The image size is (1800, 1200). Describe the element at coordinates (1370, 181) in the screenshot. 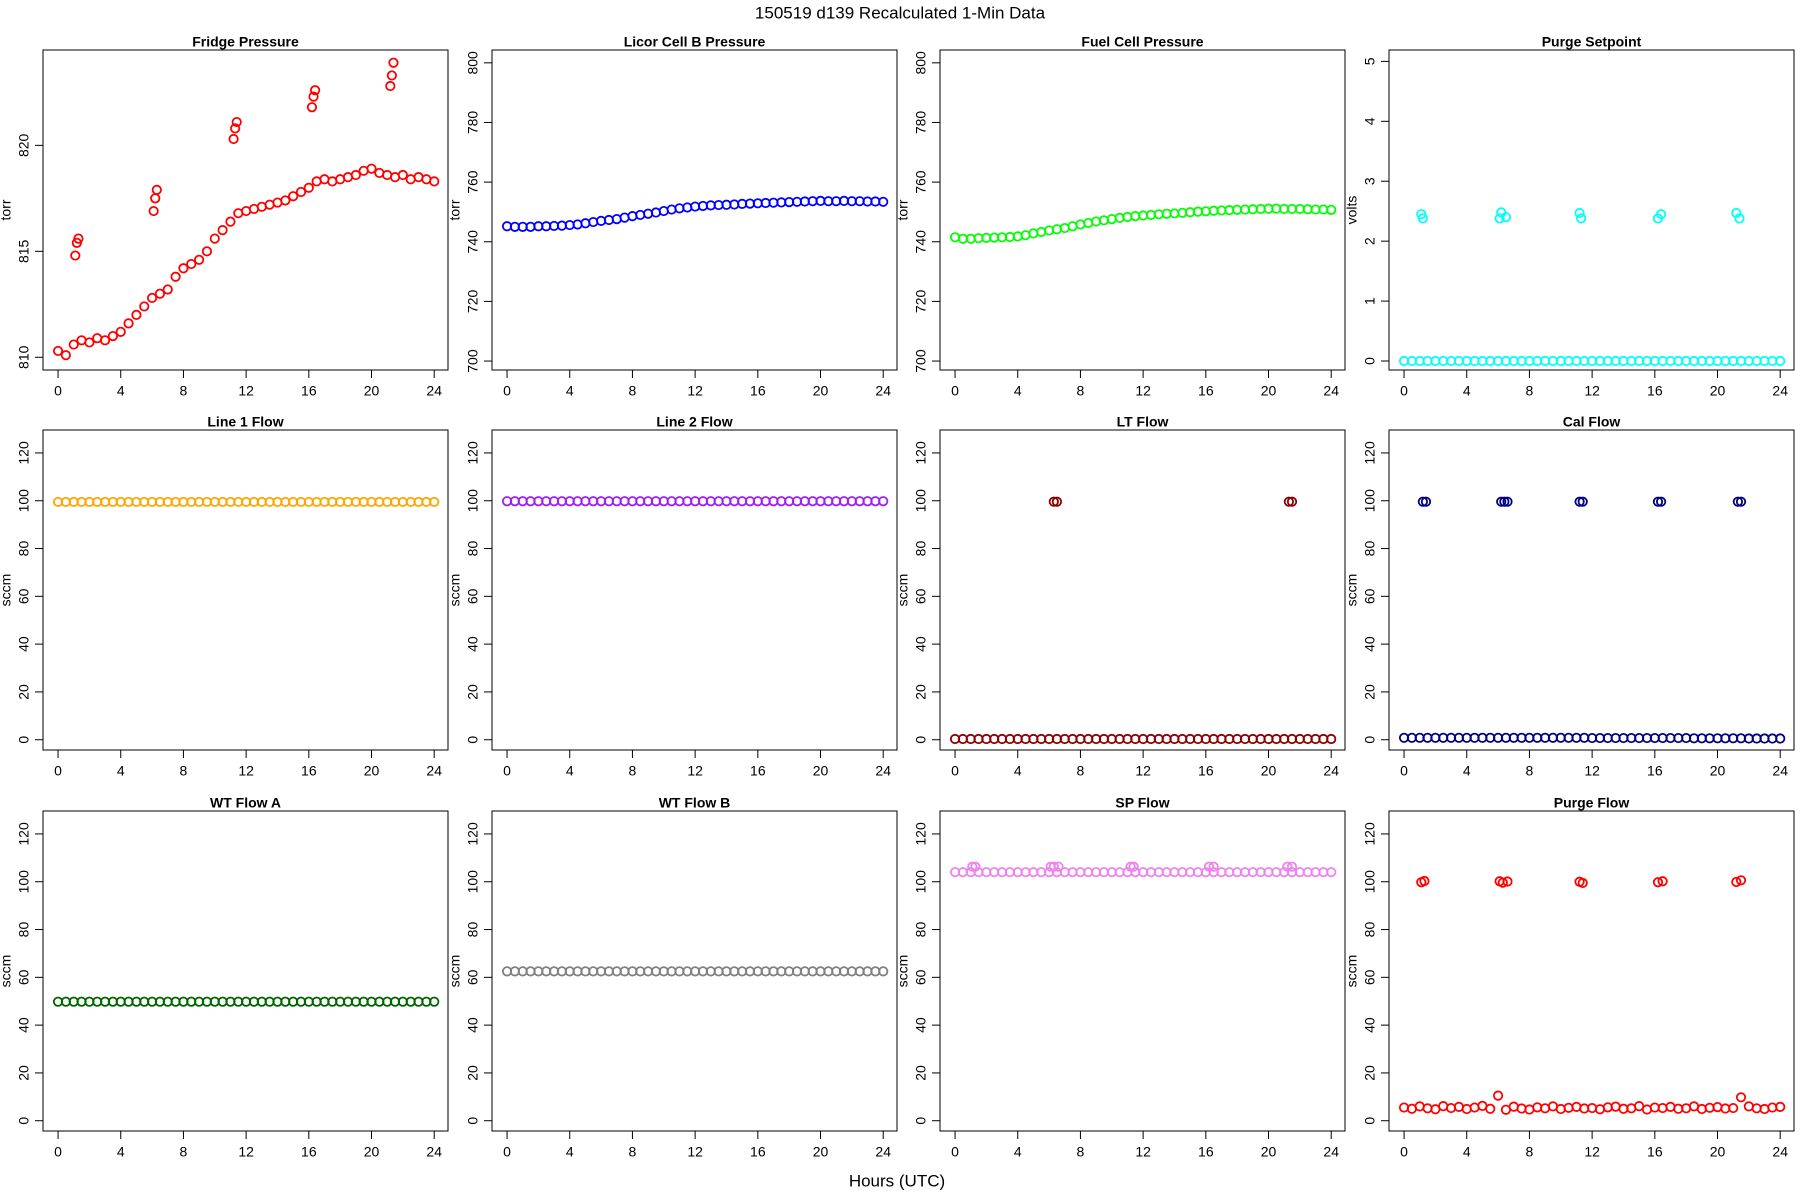

I see `y-tick-label: 3` at that location.